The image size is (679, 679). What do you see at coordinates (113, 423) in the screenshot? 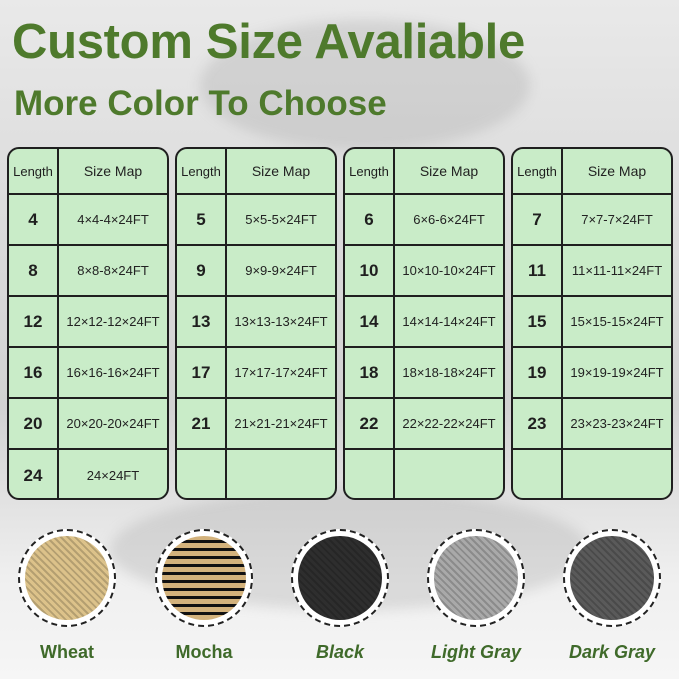
I see `size-cell: 20×20-20×24FT` at bounding box center [113, 423].